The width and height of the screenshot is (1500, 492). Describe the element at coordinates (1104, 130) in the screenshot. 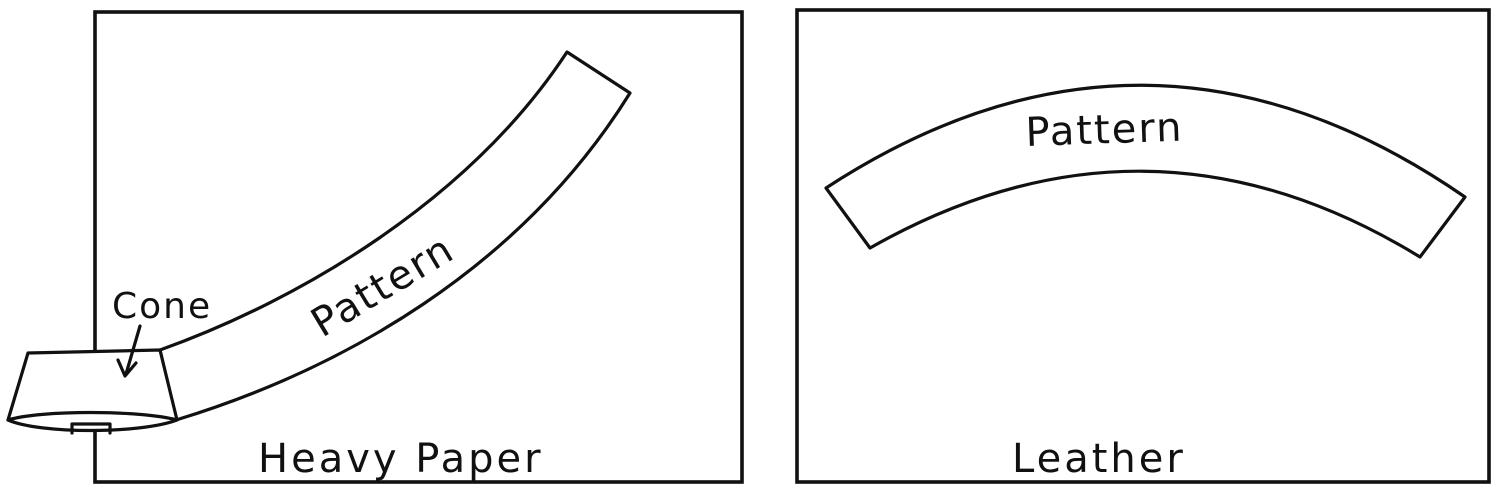

I see `leather-pattern-label: Pattern` at that location.